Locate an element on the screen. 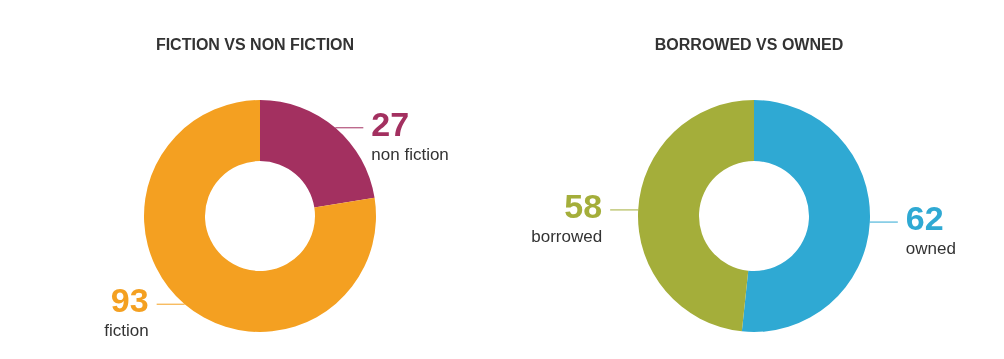 The width and height of the screenshot is (1004, 359). data-label: 58 is located at coordinates (583, 205).